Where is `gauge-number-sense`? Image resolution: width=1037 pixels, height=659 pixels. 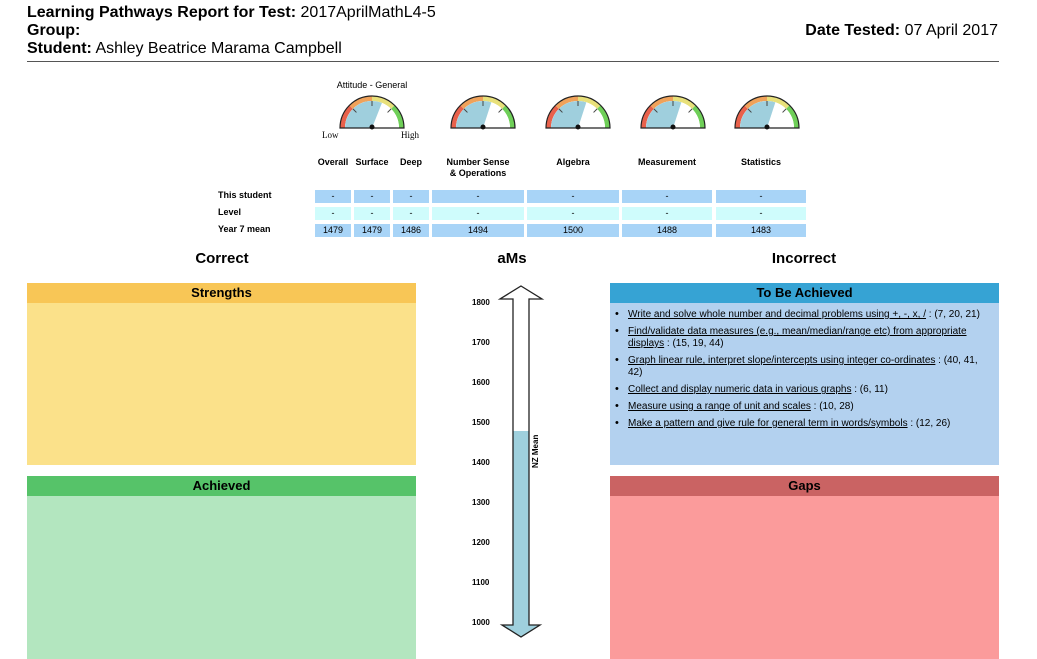
gauge-number-sense is located at coordinates (483, 112).